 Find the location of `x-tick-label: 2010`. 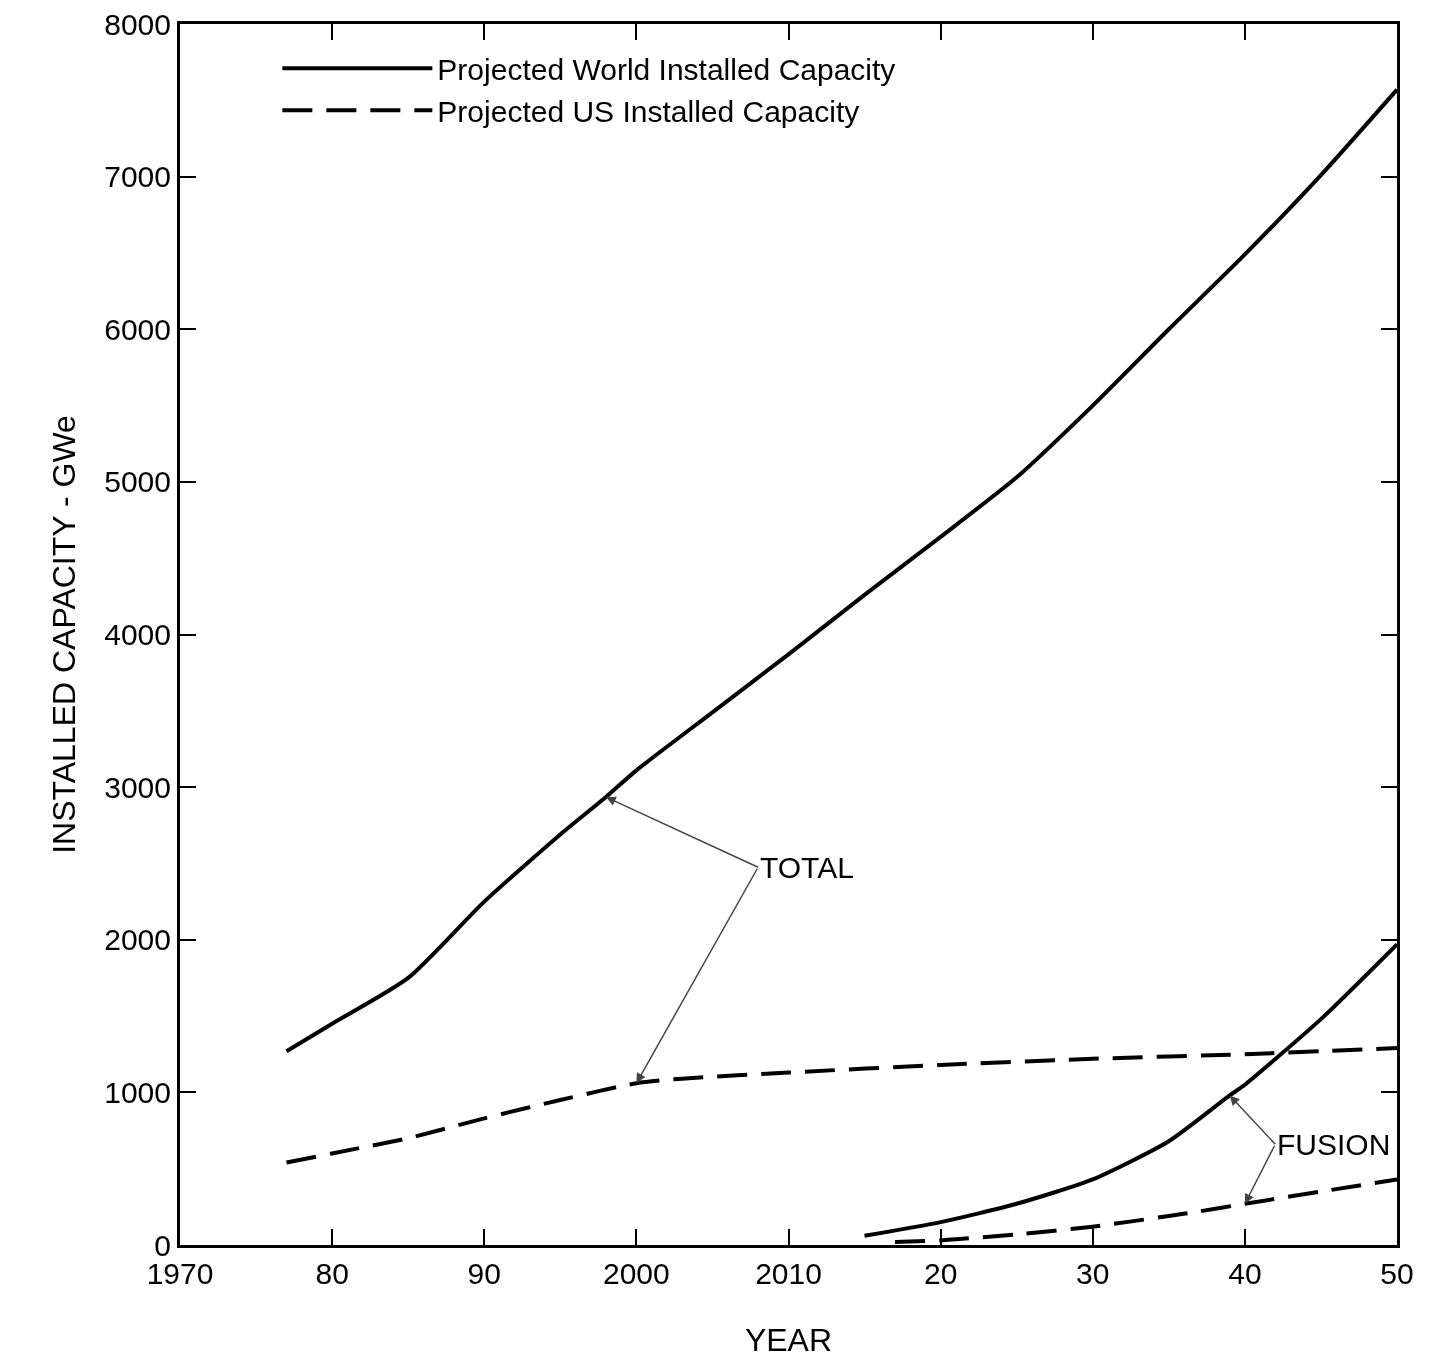

x-tick-label: 2010 is located at coordinates (788, 1273).